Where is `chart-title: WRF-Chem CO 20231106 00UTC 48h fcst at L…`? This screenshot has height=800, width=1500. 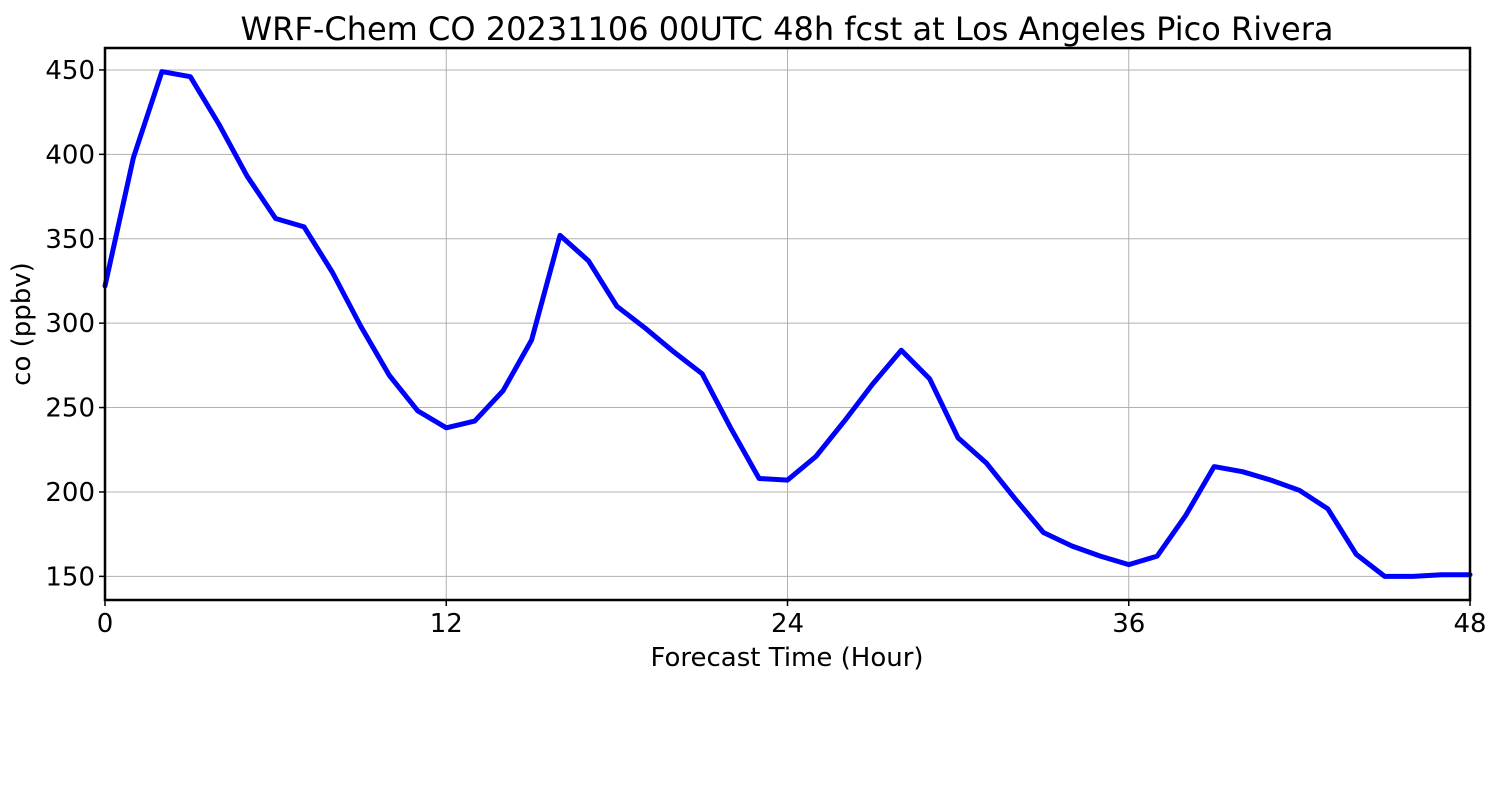 chart-title: WRF-Chem CO 20231106 00UTC 48h fcst at L… is located at coordinates (787, 29).